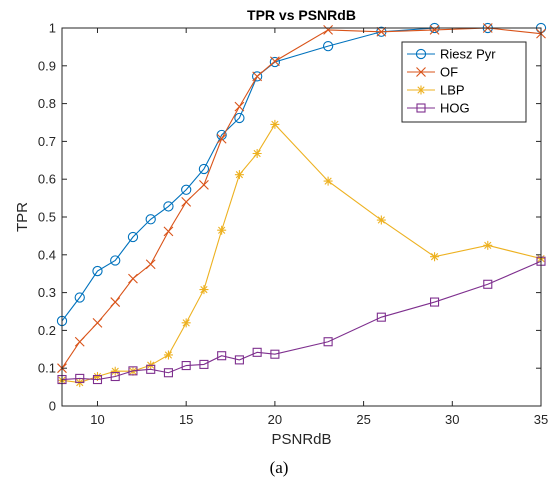 Image resolution: width=558 pixels, height=492 pixels. Describe the element at coordinates (47, 254) in the screenshot. I see `y-tick-label: 0.4` at that location.